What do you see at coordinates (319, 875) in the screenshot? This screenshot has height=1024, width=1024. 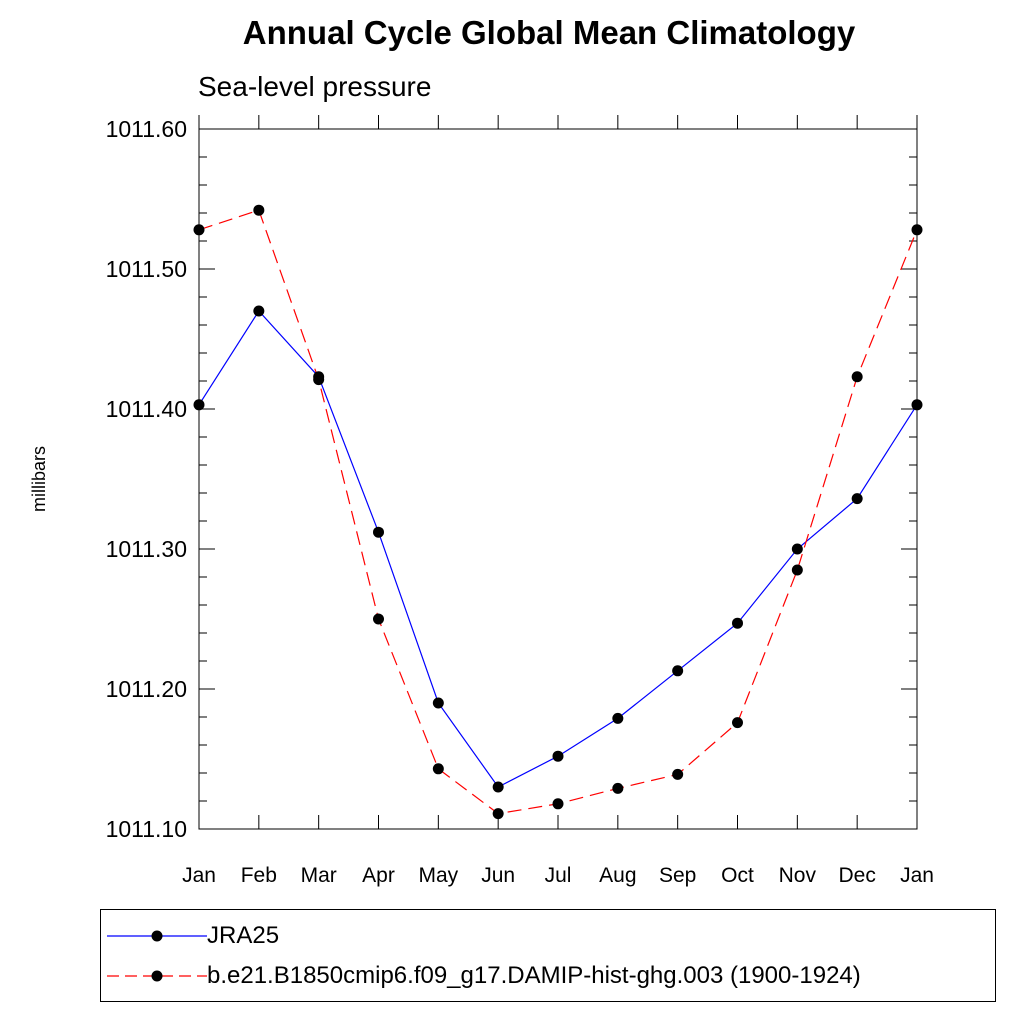 I see `x-tick-label: Mar` at bounding box center [319, 875].